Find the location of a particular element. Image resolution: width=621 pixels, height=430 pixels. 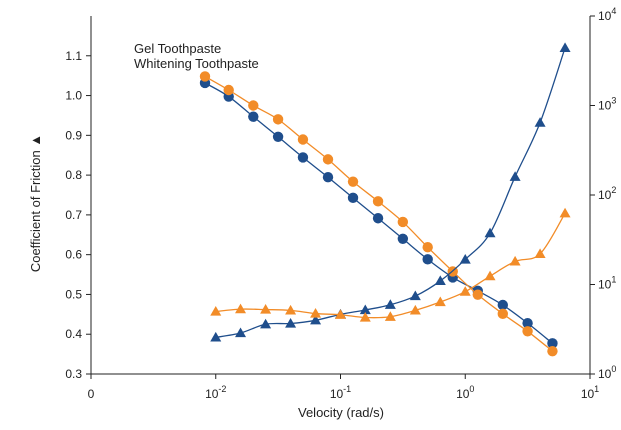

y2-tick-label: 10² is located at coordinates (607, 193).